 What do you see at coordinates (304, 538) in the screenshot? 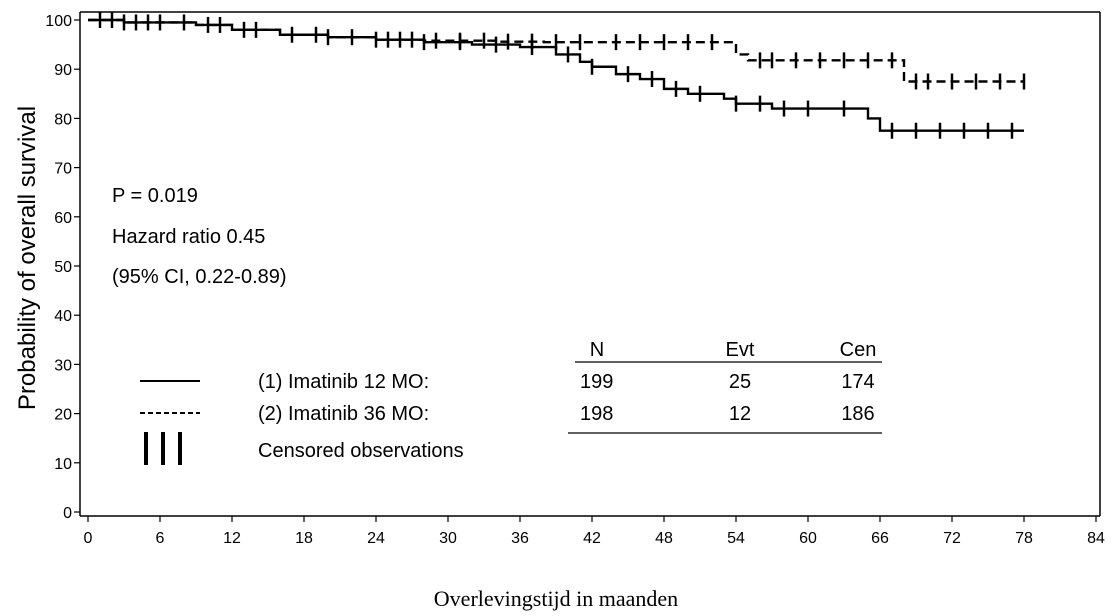
I see `x-tick-label: 18` at bounding box center [304, 538].